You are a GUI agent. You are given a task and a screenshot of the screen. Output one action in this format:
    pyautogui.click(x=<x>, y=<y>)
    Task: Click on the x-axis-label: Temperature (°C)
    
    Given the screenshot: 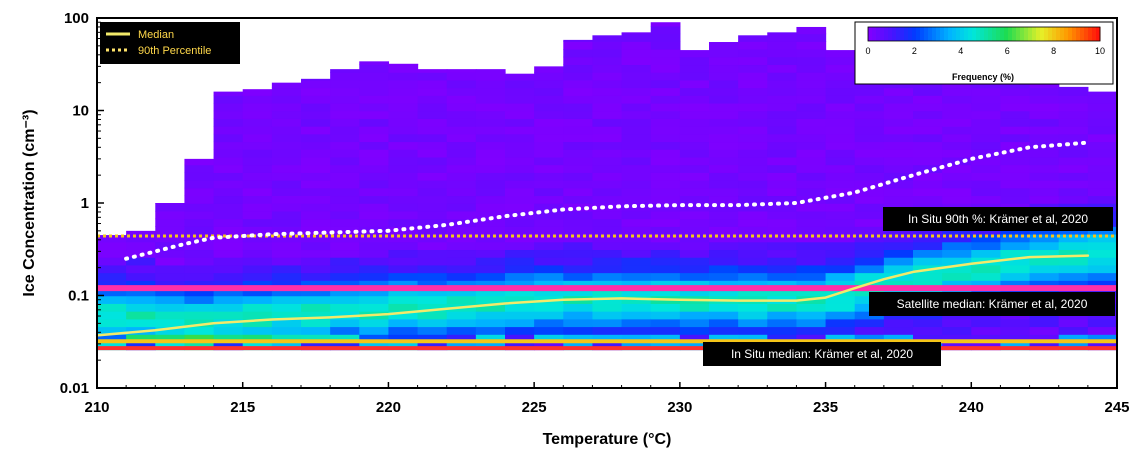 What is the action you would take?
    pyautogui.click(x=607, y=439)
    